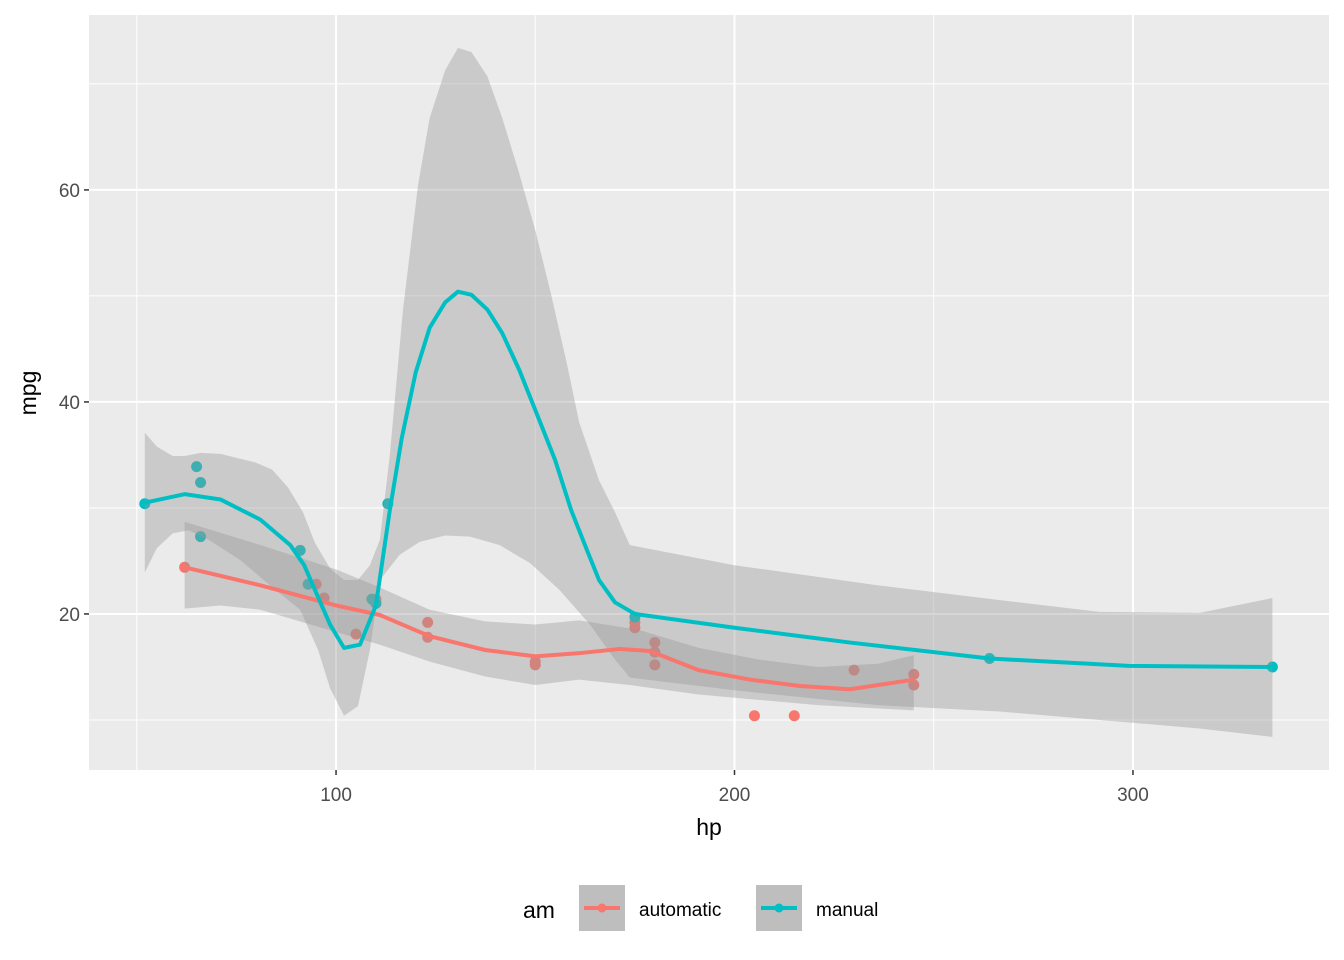 The width and height of the screenshot is (1344, 960). Describe the element at coordinates (602, 908) in the screenshot. I see `legend-key-automatic` at that location.